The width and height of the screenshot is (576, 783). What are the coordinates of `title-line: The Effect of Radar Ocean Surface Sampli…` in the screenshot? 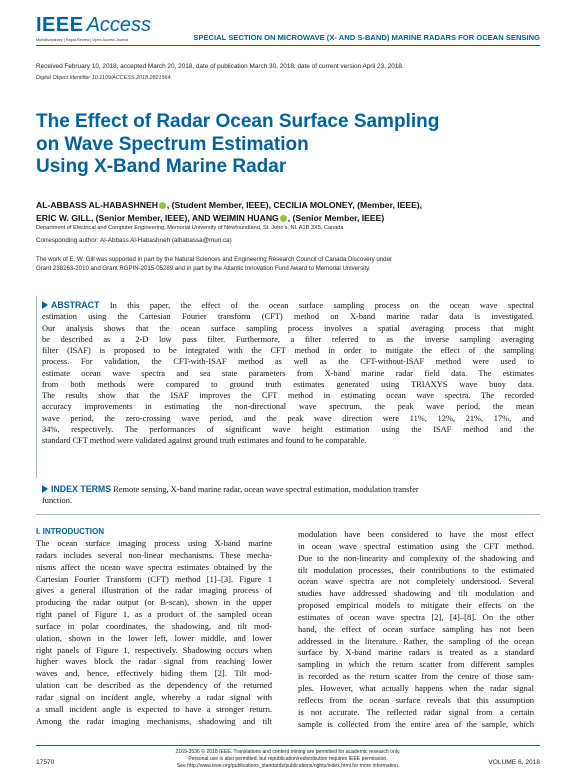 It's located at (238, 121).